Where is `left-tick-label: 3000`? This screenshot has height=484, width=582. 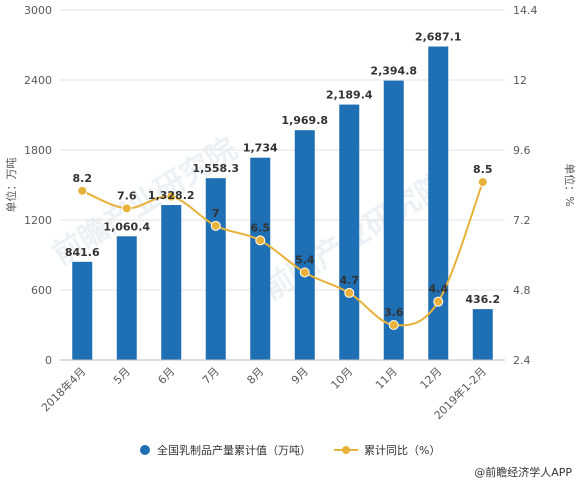
left-tick-label: 3000 is located at coordinates (38, 10).